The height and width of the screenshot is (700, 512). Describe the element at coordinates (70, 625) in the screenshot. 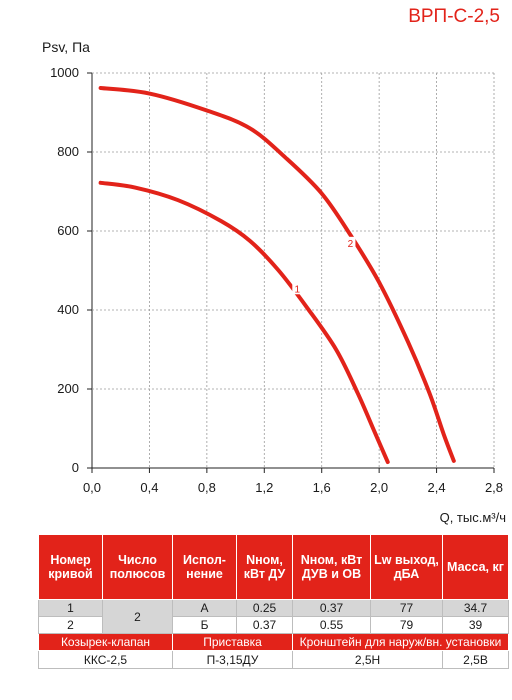

I see `cell-curve: 2` at that location.